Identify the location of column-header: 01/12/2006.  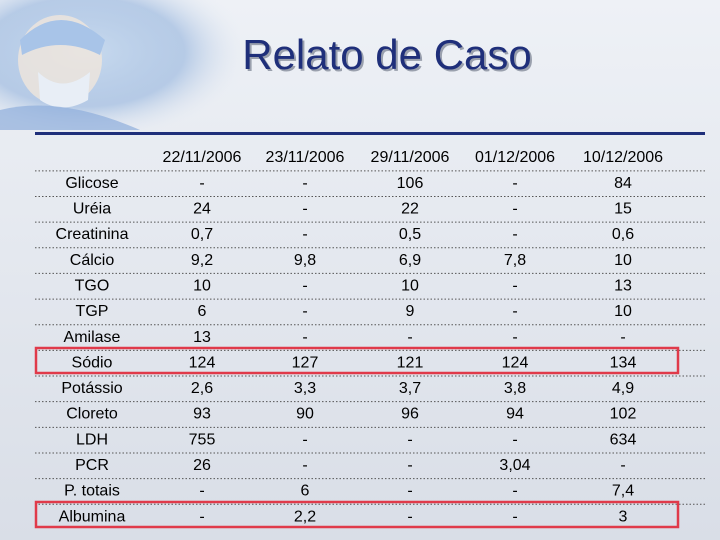
(515, 157).